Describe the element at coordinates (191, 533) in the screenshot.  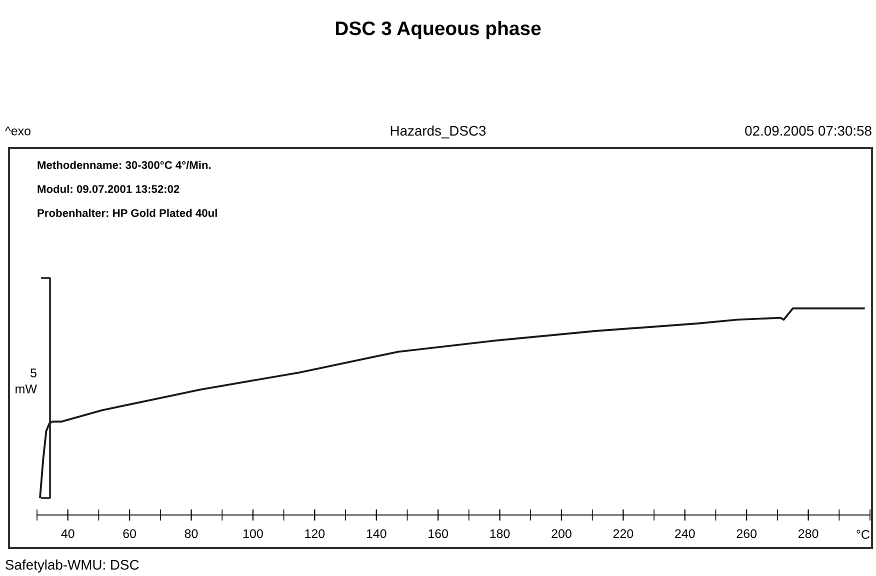
I see `x-tick-label: 80` at that location.